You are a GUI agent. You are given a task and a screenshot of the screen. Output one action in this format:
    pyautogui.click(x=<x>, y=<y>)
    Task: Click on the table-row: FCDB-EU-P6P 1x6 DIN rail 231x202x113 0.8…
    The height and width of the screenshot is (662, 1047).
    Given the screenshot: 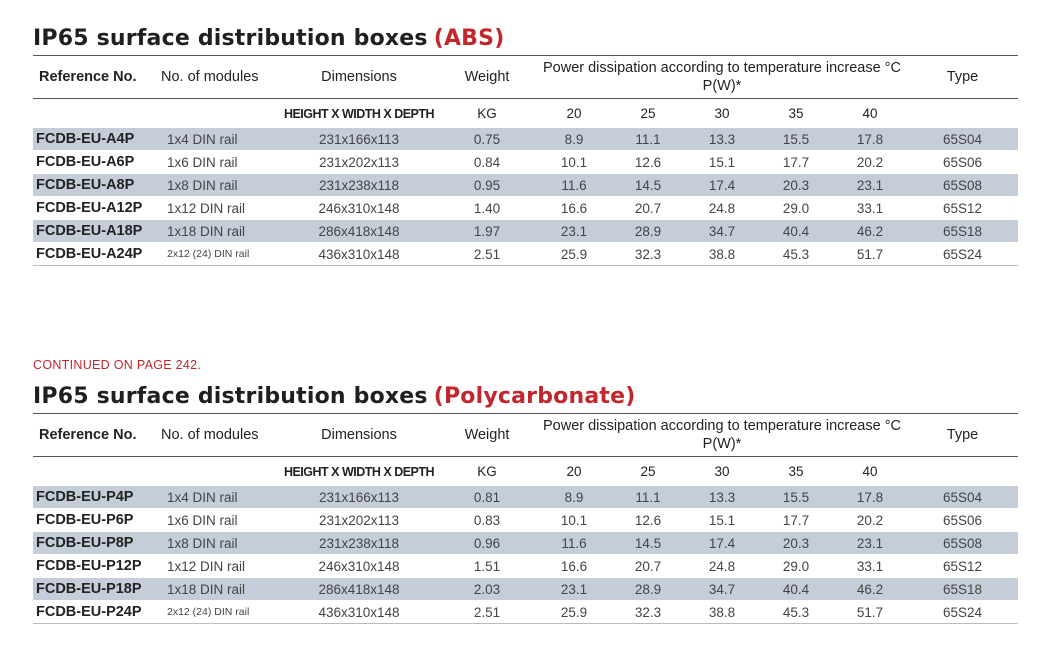 What is the action you would take?
    pyautogui.click(x=525, y=520)
    